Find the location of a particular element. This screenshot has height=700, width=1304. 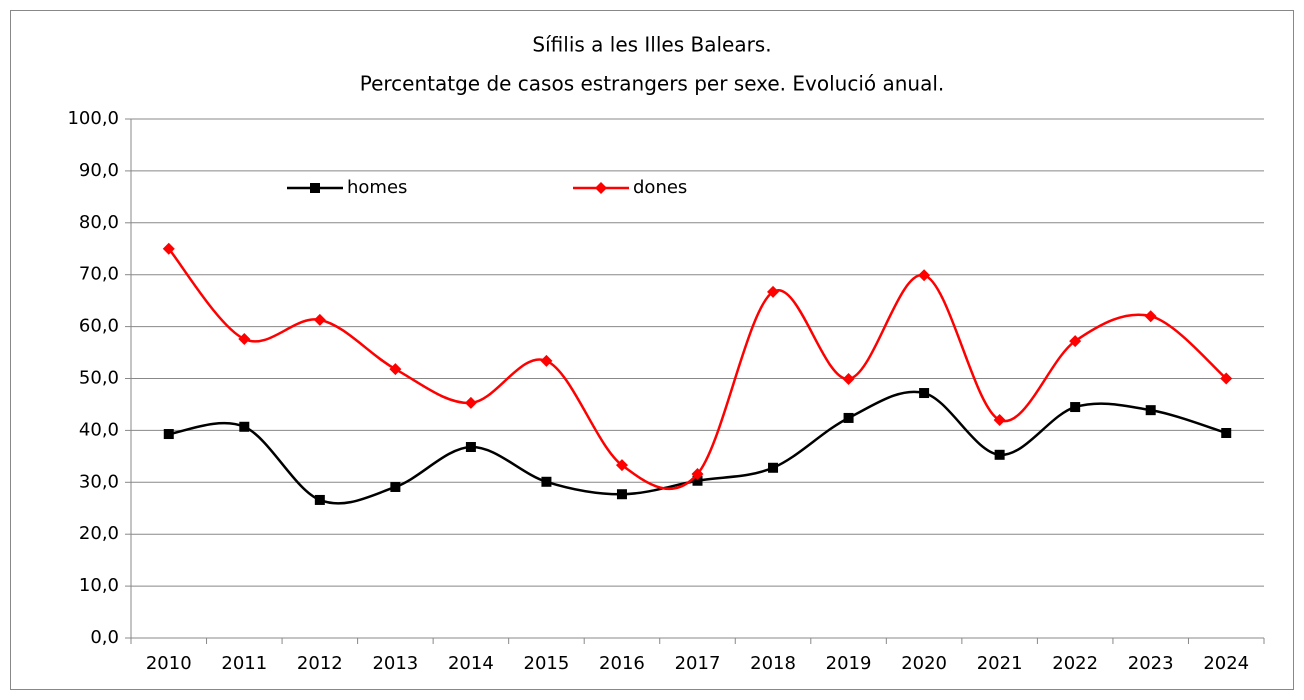

x-tick-label: 2013 is located at coordinates (395, 663).